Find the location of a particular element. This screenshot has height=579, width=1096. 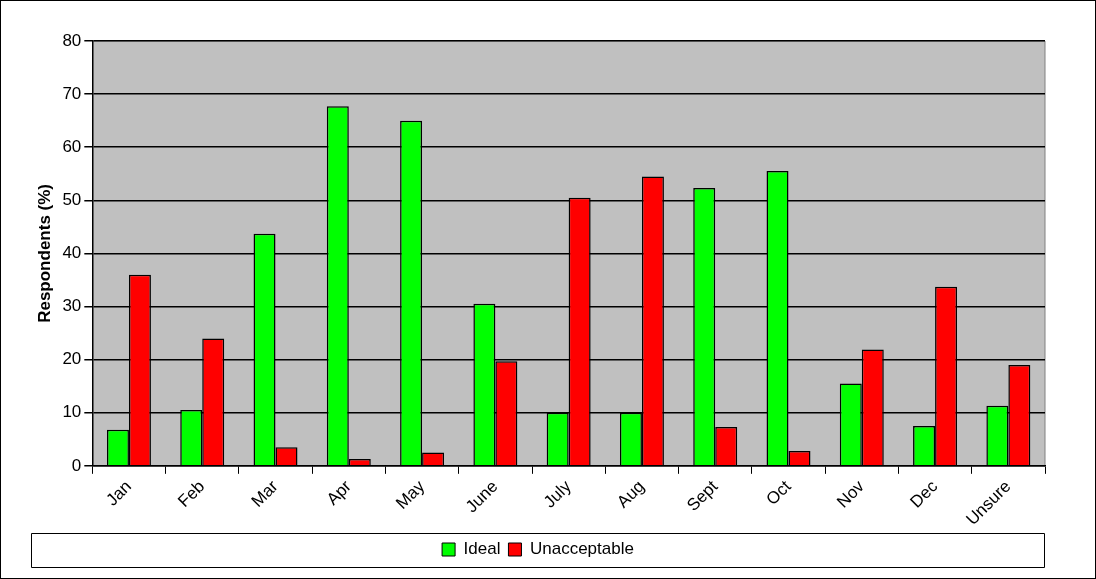

x-tick-label: Mar is located at coordinates (264, 493).